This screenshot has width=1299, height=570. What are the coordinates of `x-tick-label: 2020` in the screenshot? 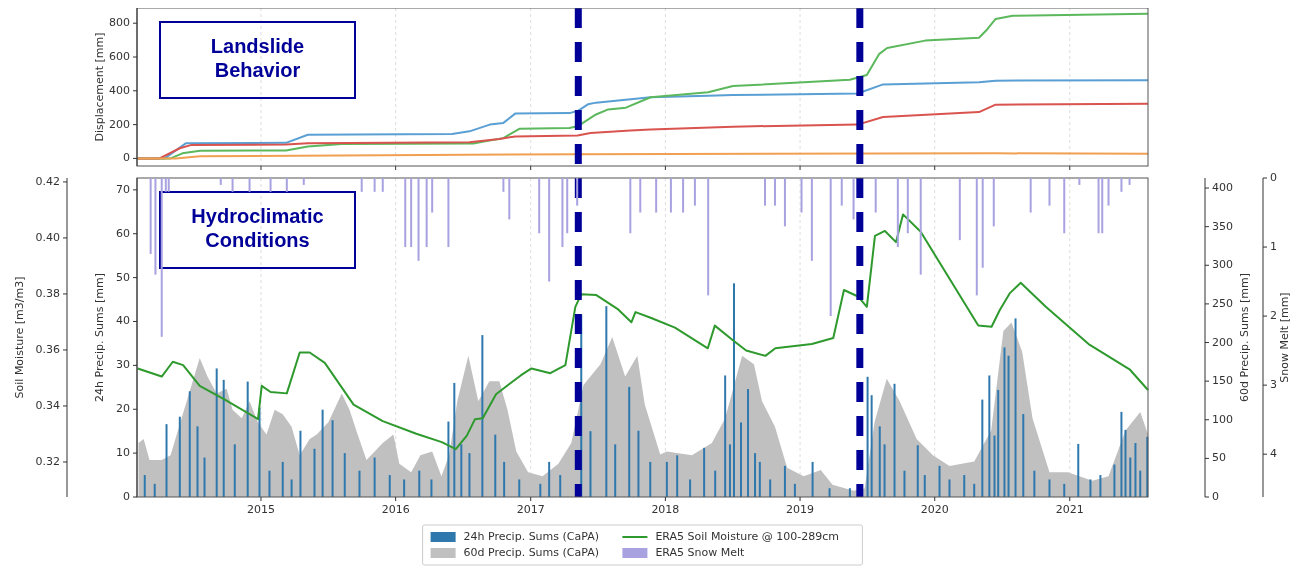 It's located at (934, 509).